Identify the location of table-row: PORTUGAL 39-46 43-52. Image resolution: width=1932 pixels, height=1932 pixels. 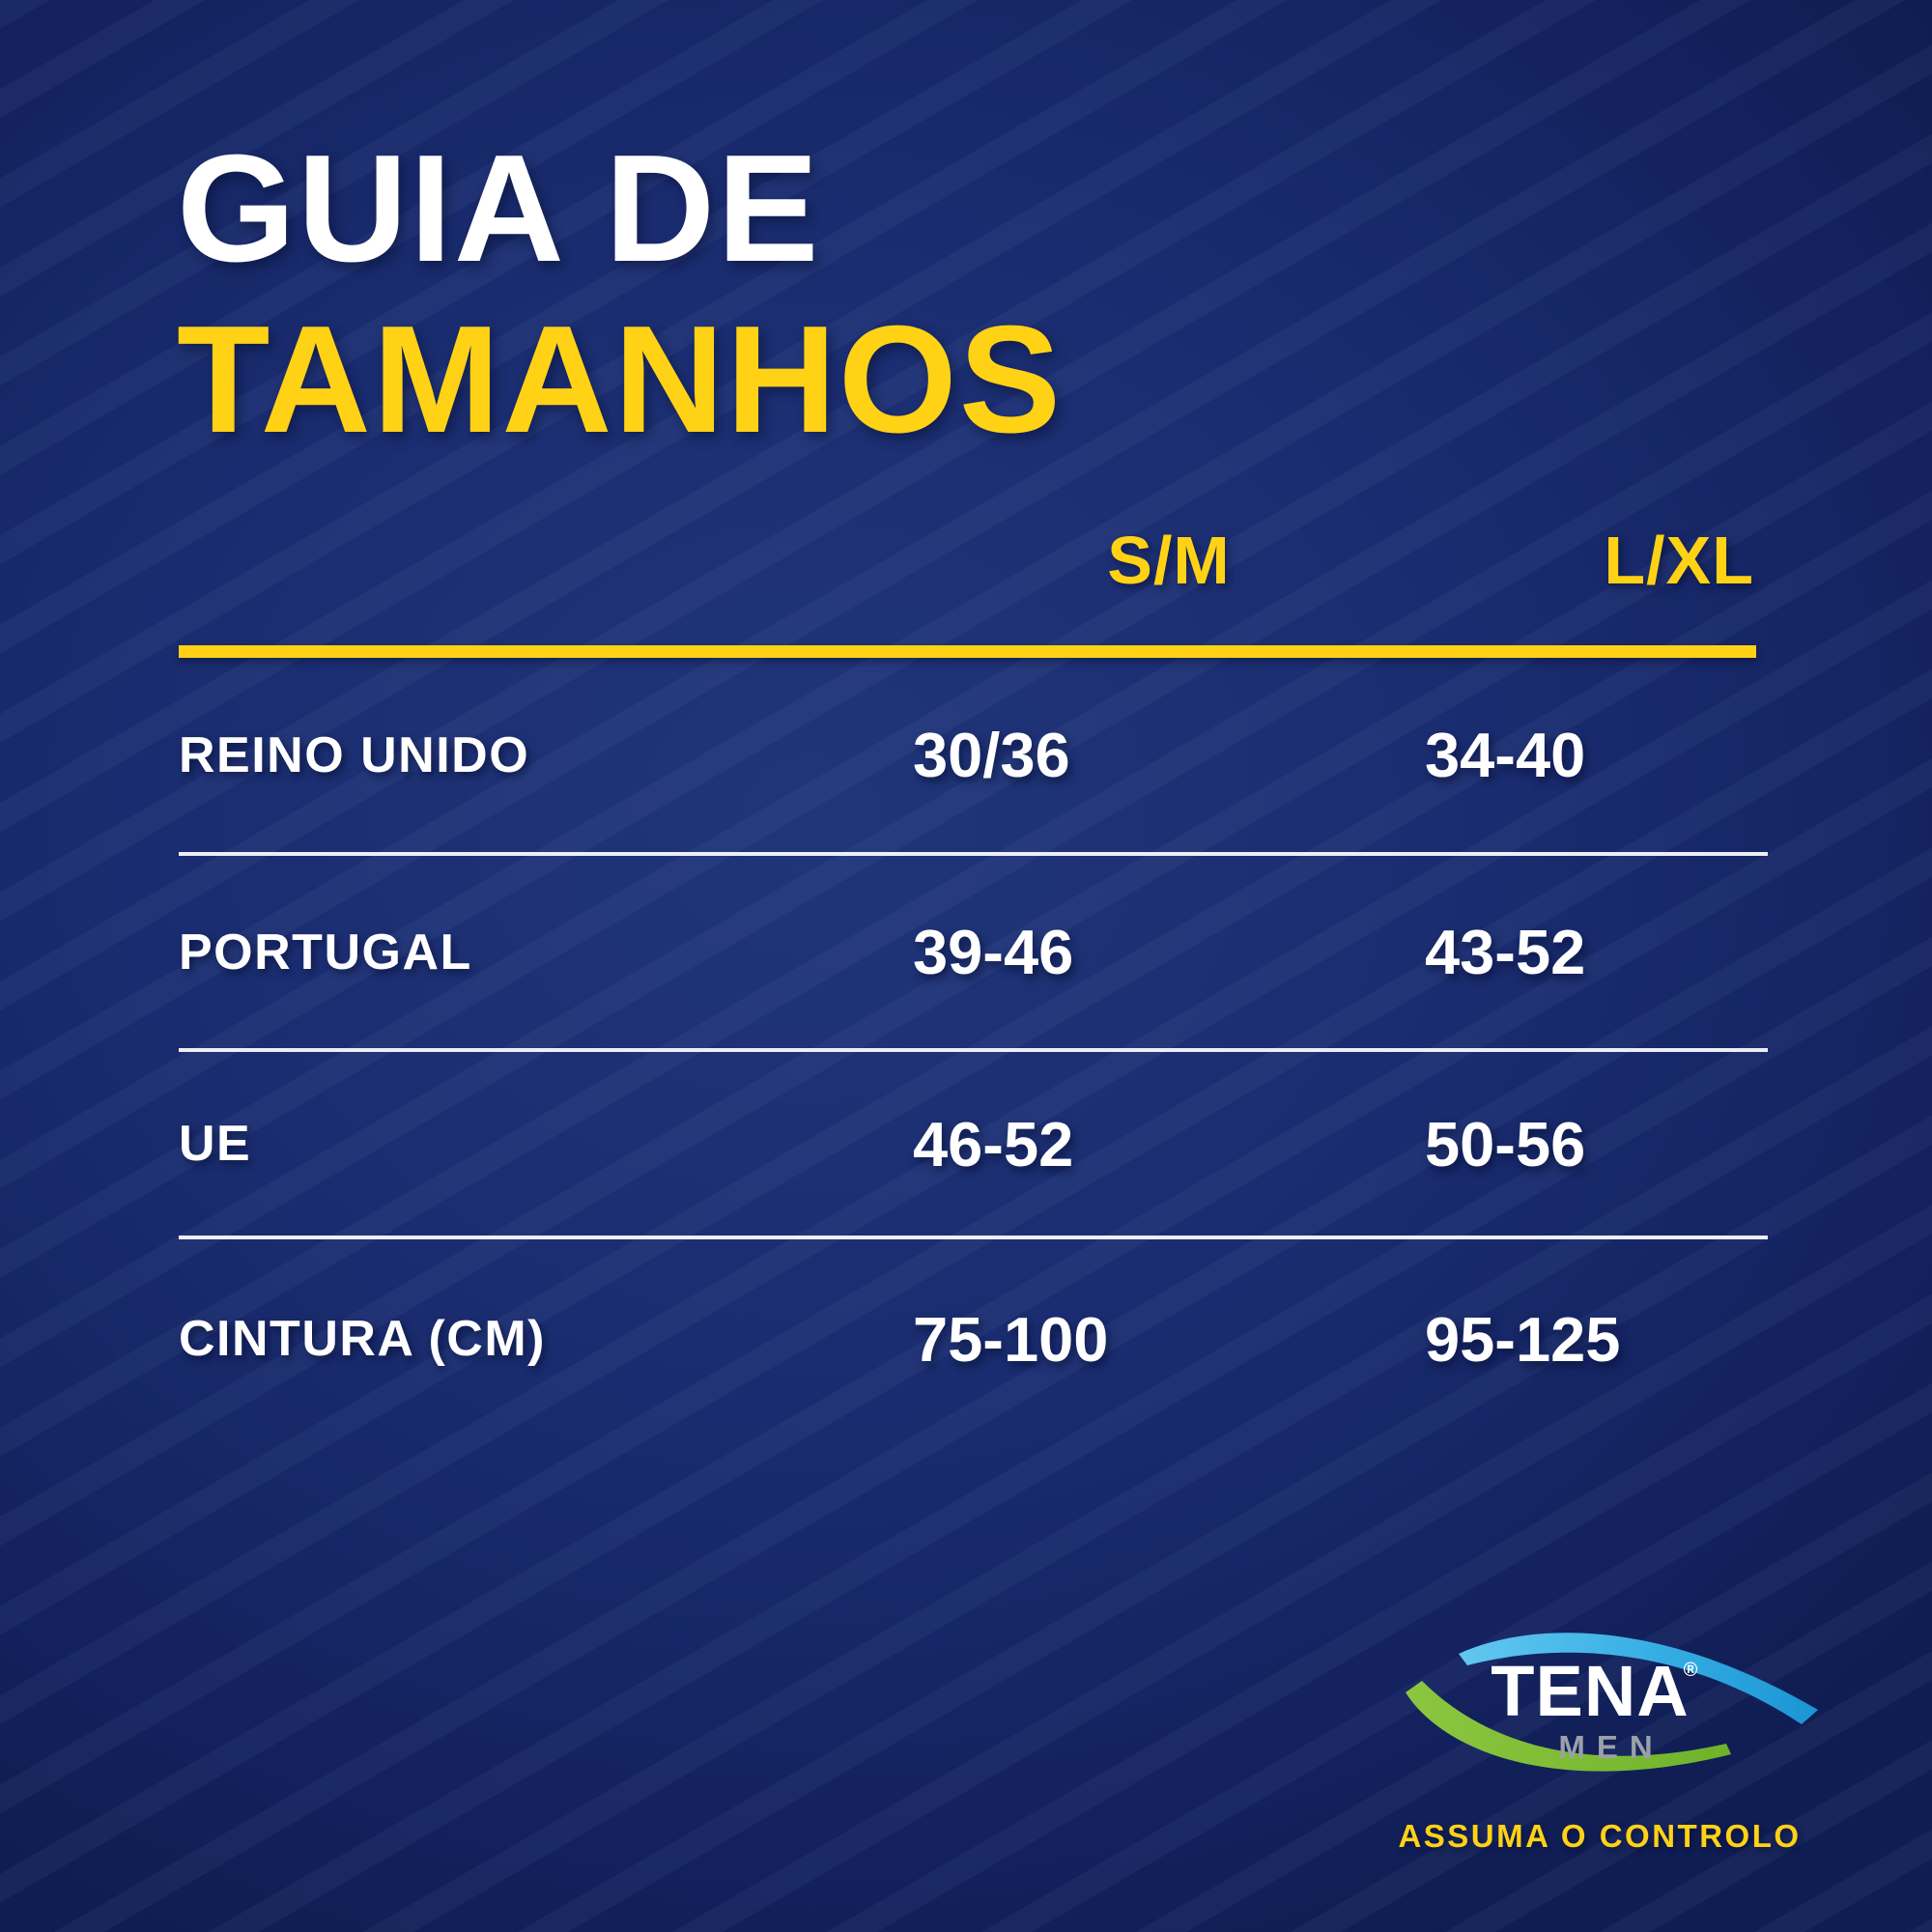
(973, 950).